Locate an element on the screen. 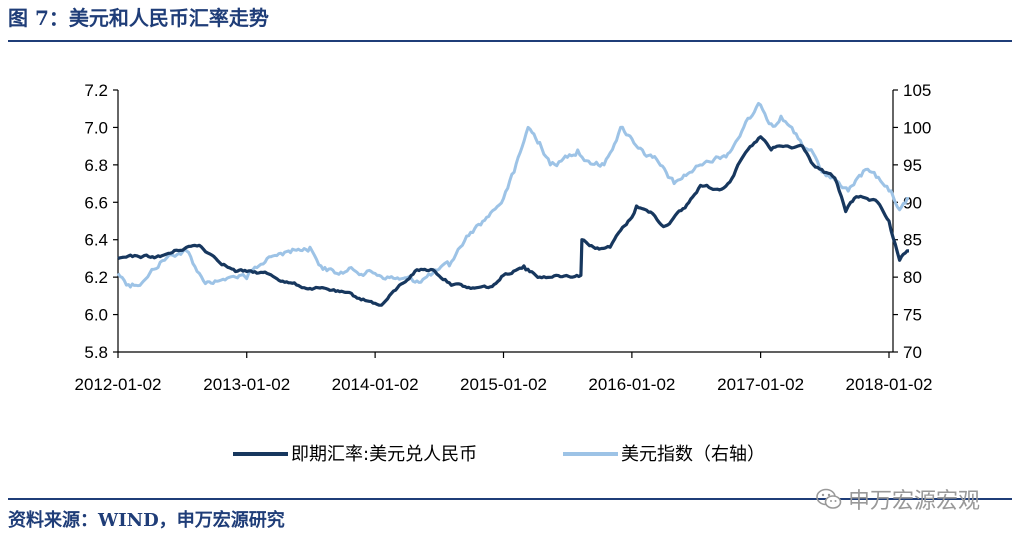  x-tick-label: 2017-01-02 is located at coordinates (760, 384).